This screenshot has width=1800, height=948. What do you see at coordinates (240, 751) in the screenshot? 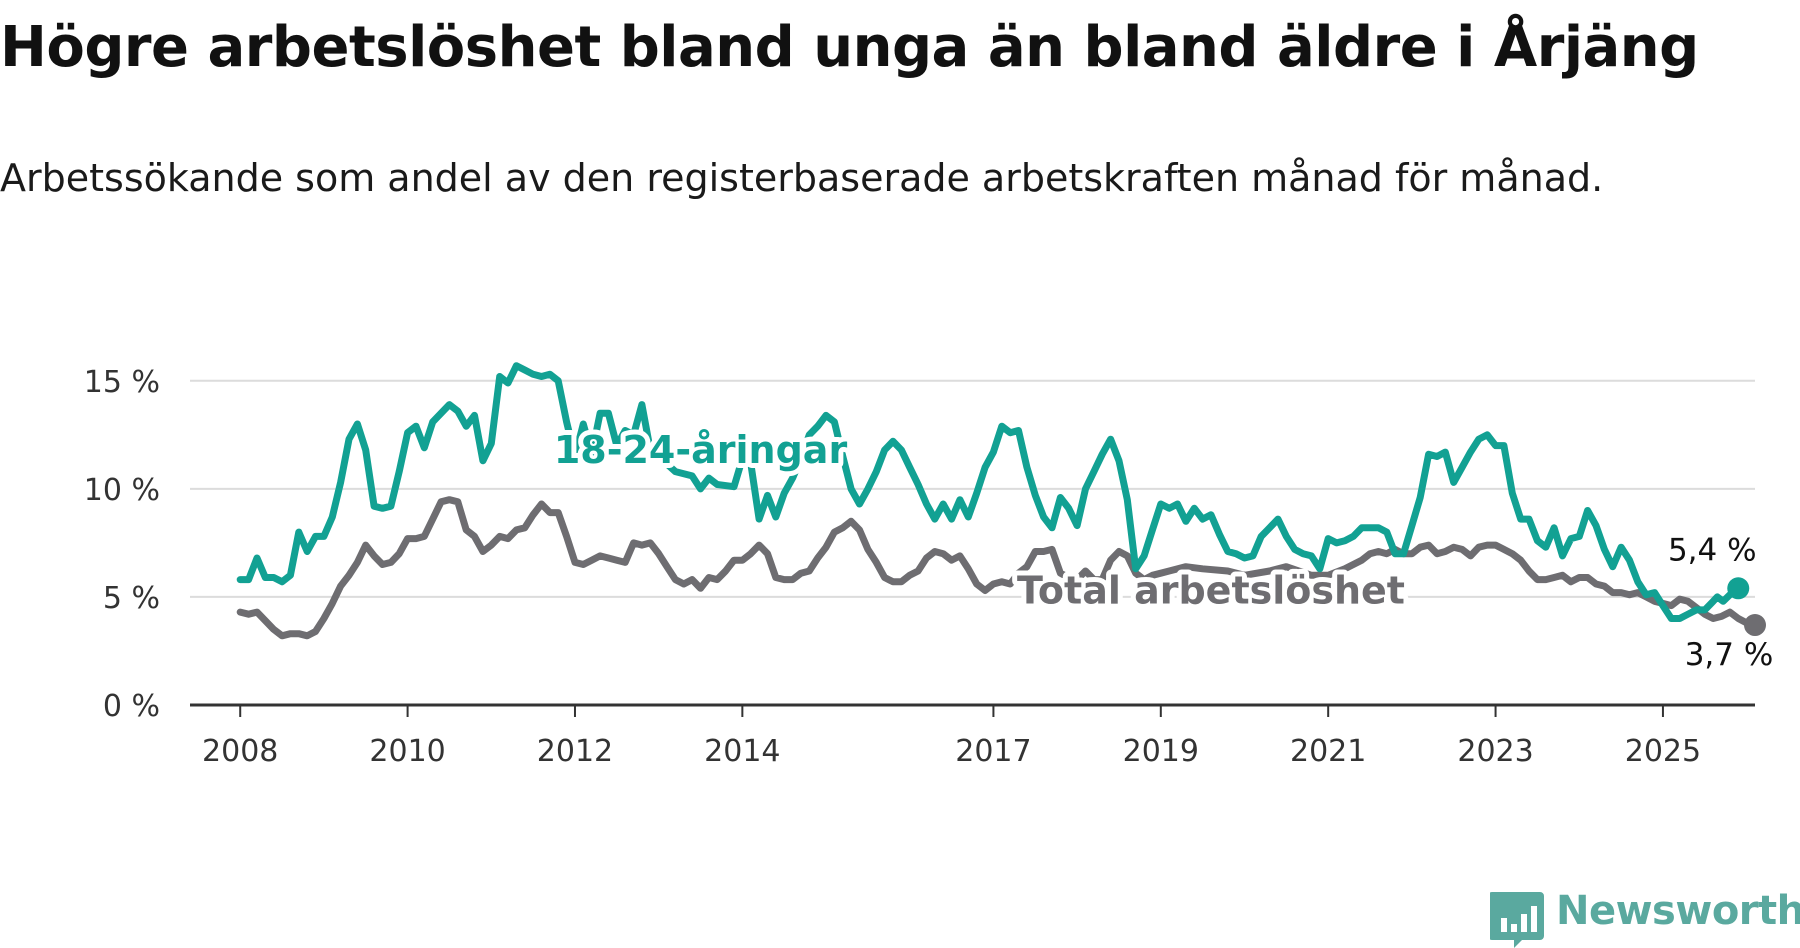
I see `x-tick-label: 2008` at bounding box center [240, 751].